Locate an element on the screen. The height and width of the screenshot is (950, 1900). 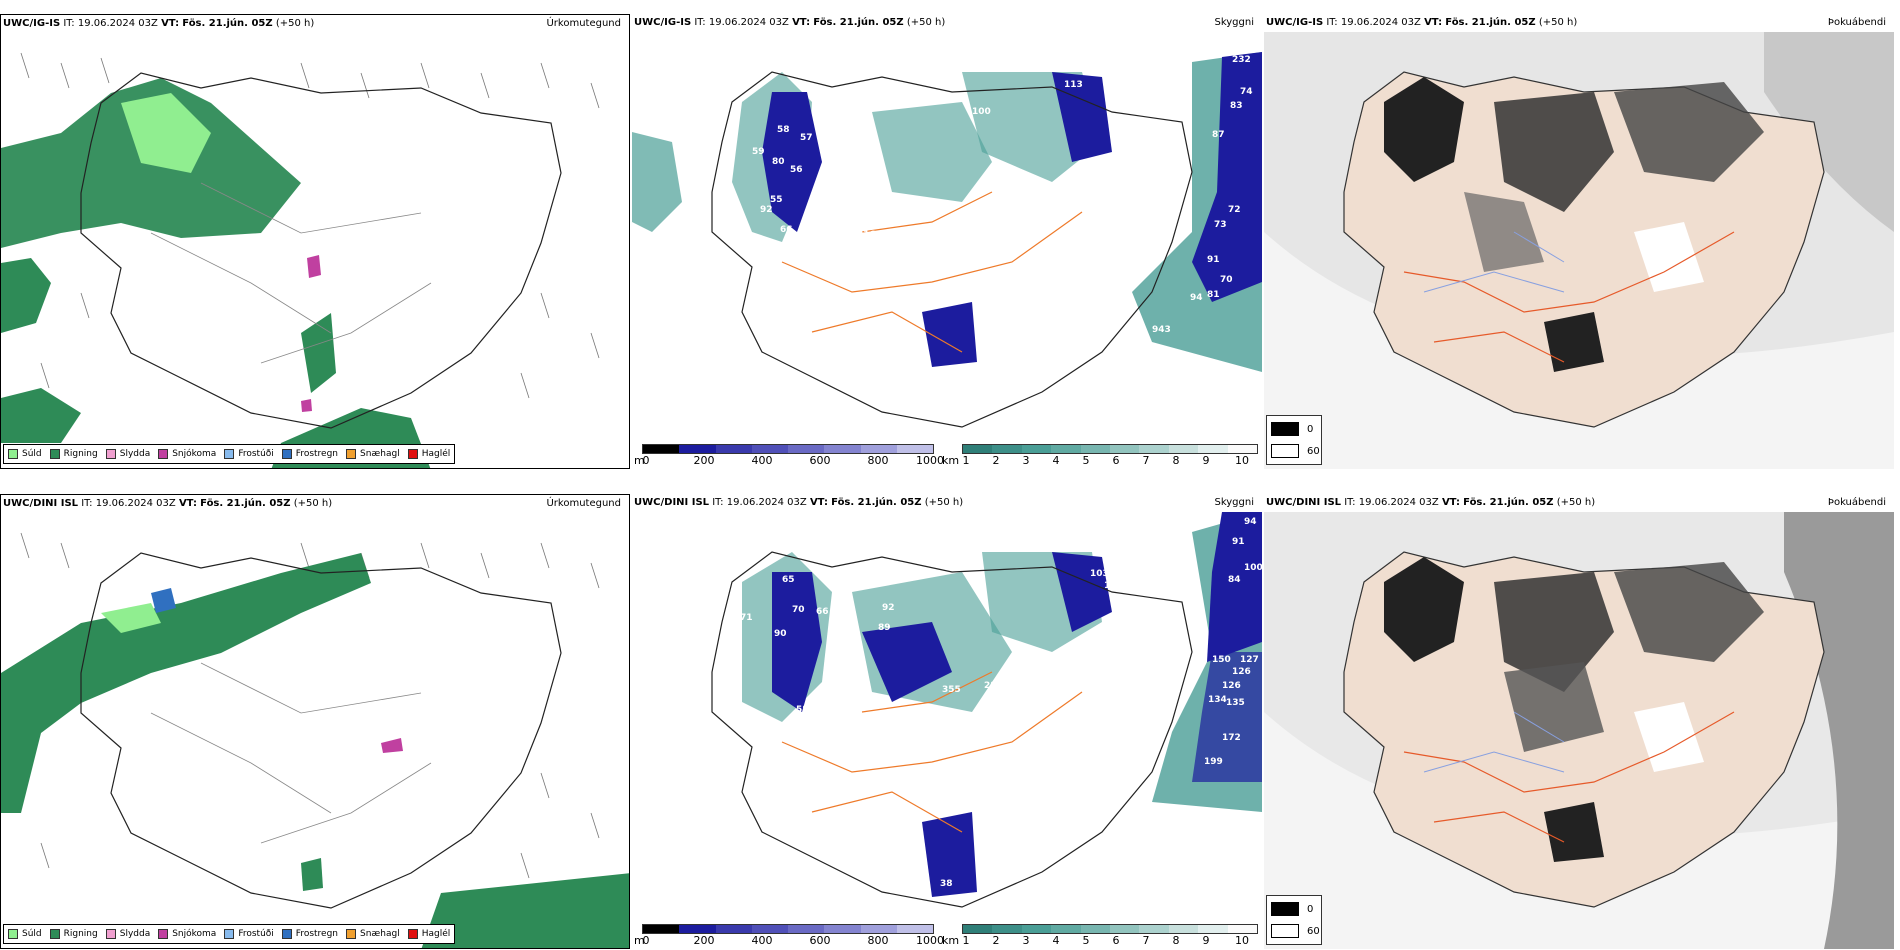
fog-legend-low: 0 is located at coordinates (1292, 909).